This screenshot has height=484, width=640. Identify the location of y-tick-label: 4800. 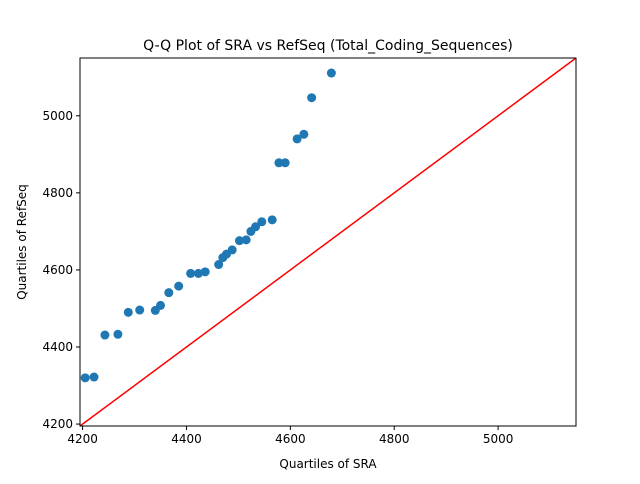
(57, 193).